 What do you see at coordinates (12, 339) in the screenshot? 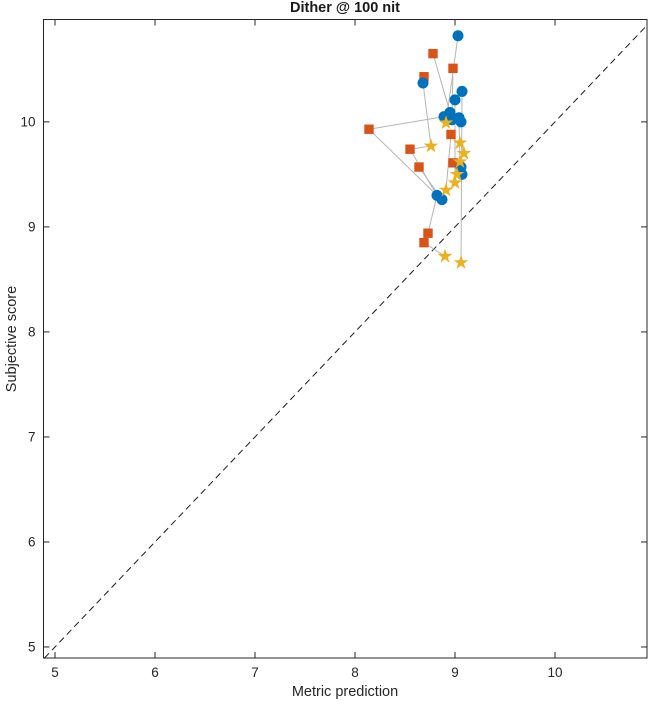
I see `y-axis-label: Subjective score` at bounding box center [12, 339].